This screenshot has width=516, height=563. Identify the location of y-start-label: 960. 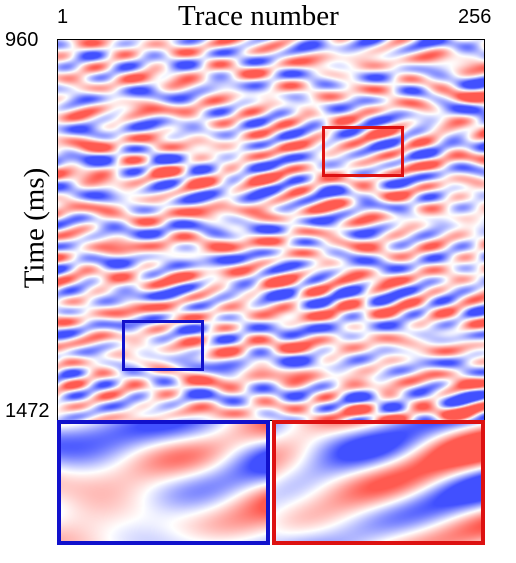
(22, 40).